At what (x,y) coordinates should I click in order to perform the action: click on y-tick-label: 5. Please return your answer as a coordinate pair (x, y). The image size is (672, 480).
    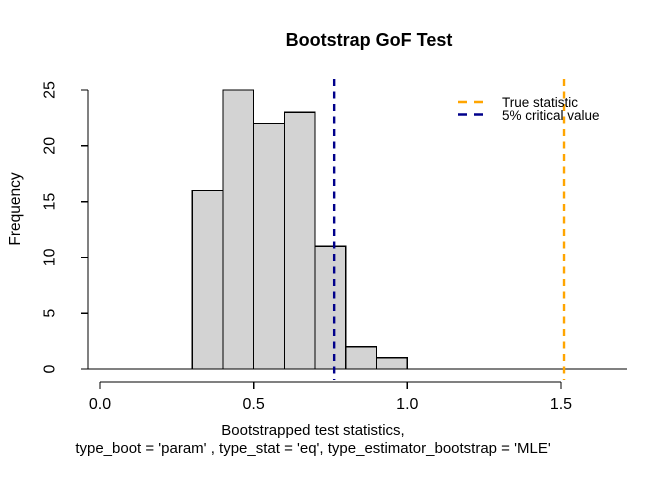
    Looking at the image, I should click on (50, 313).